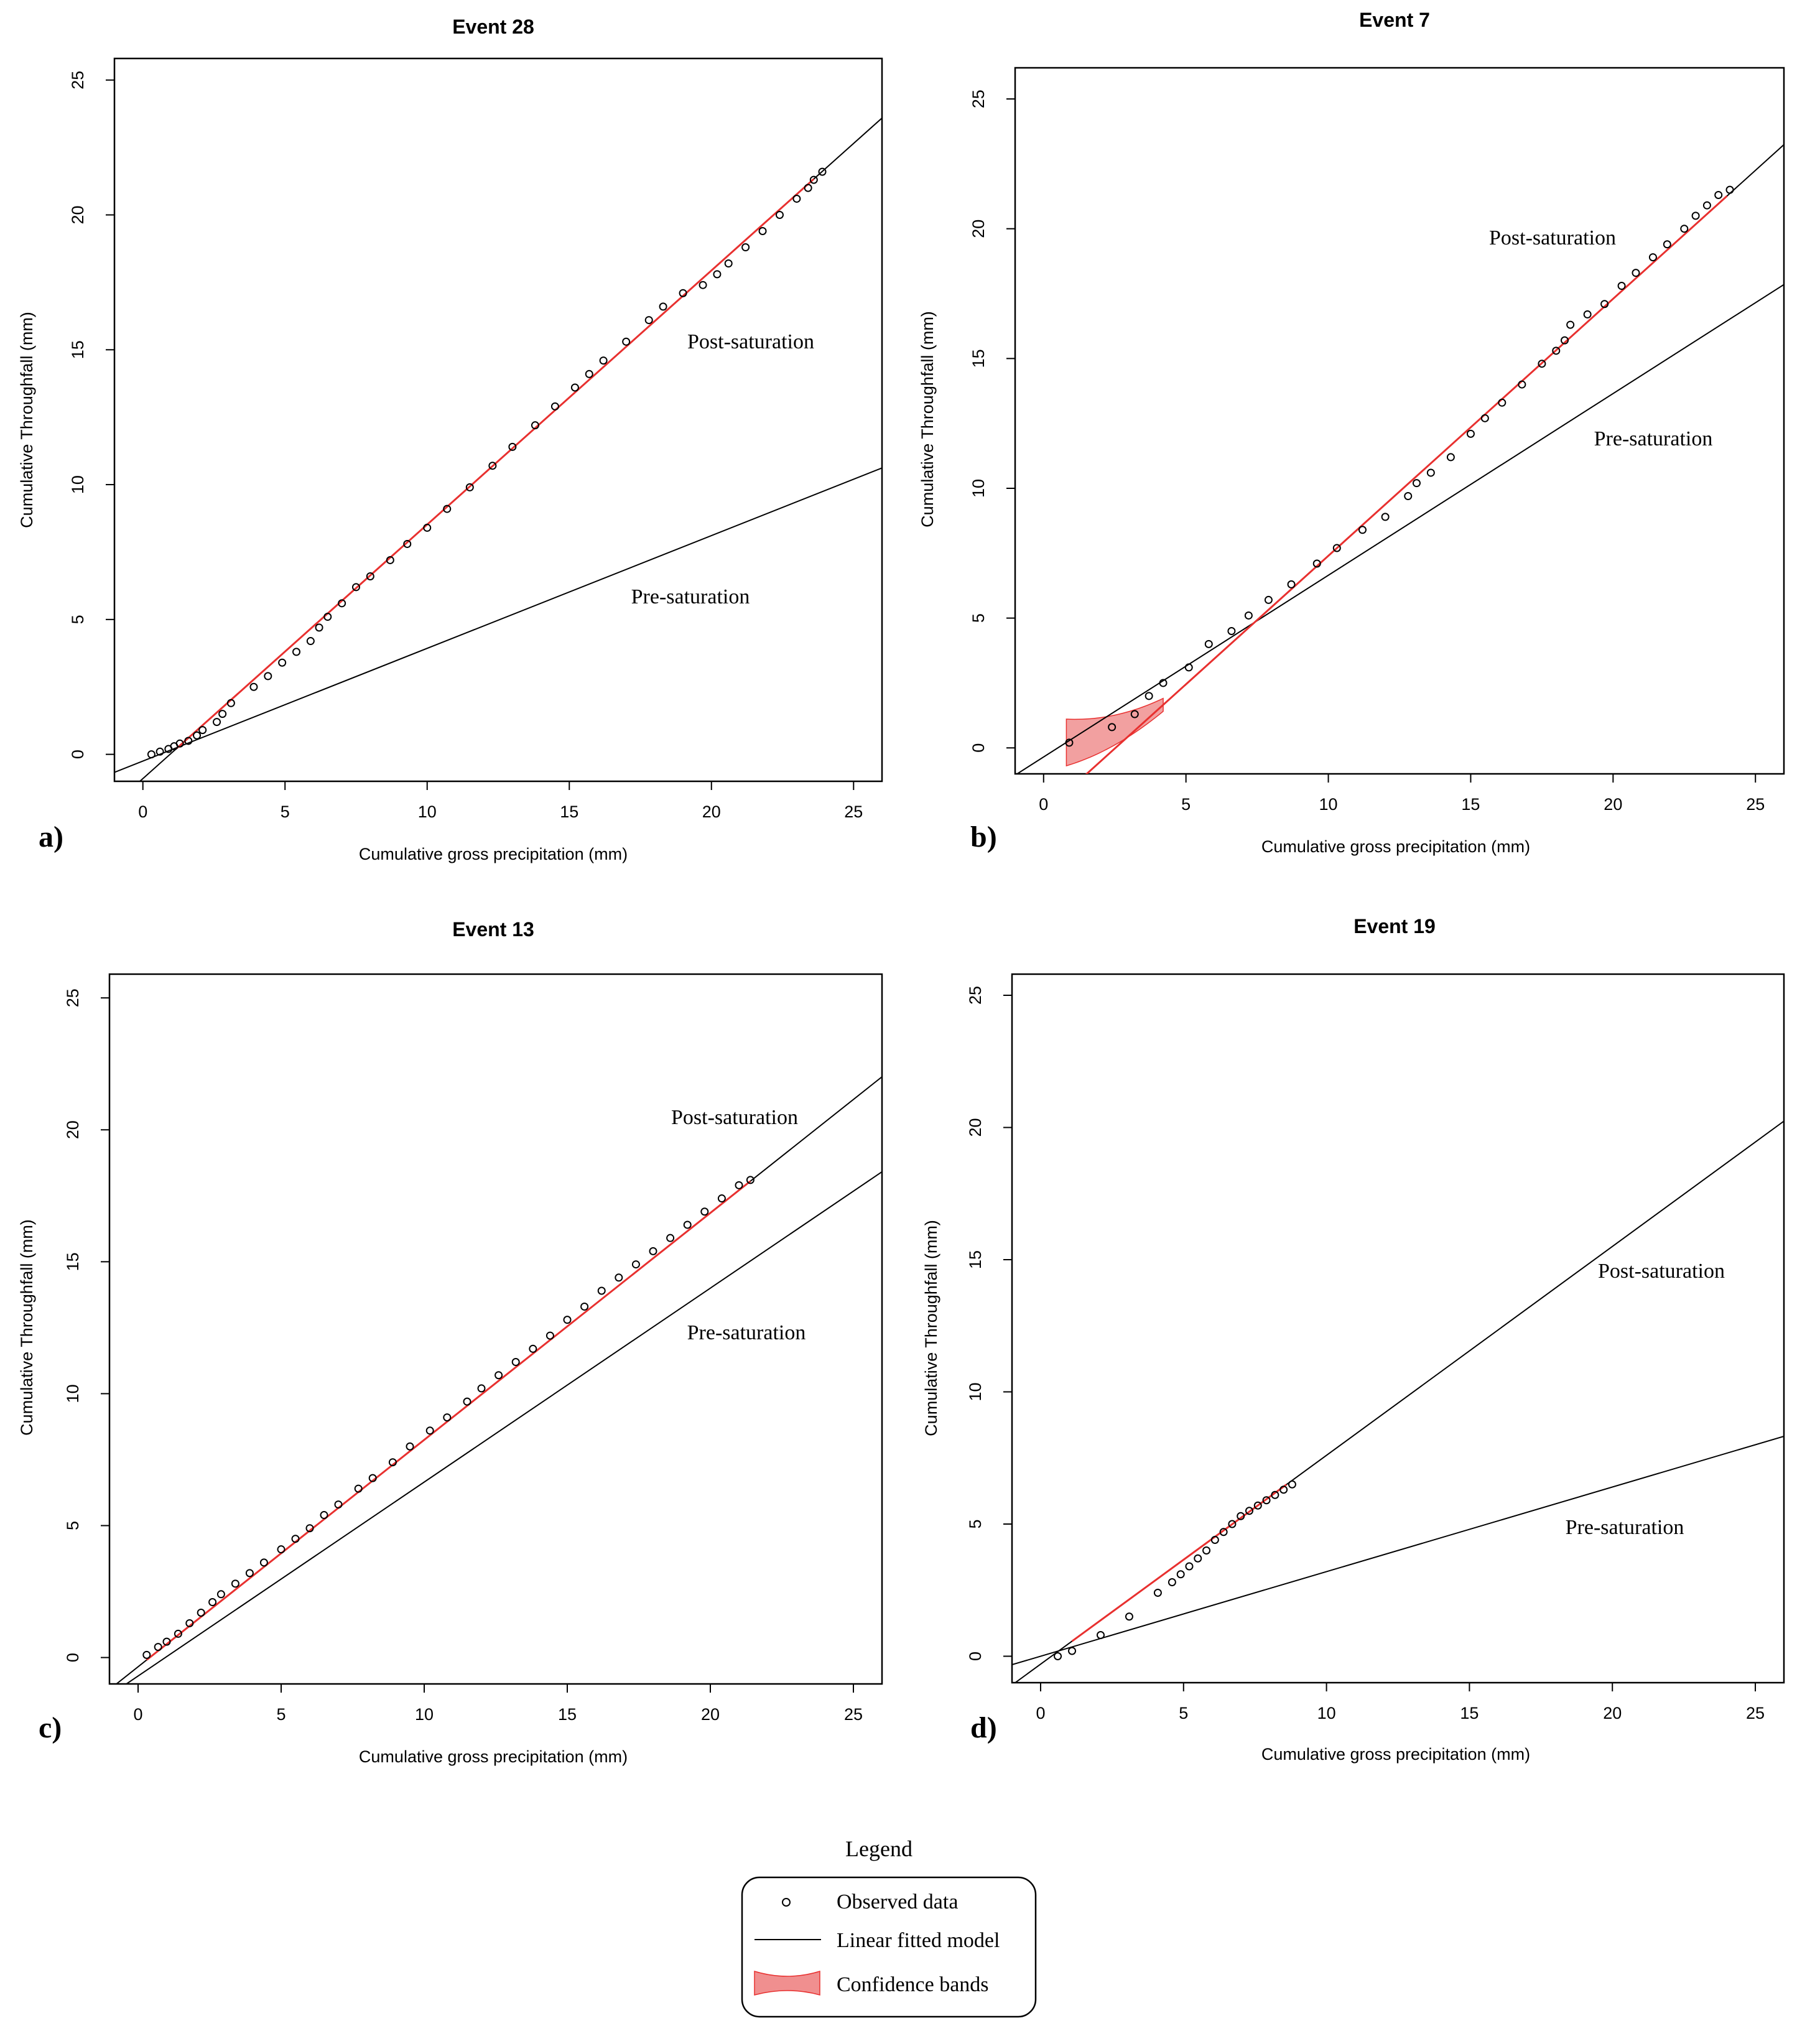 The width and height of the screenshot is (1820, 2036). I want to click on legend-band-symbol, so click(787, 1983).